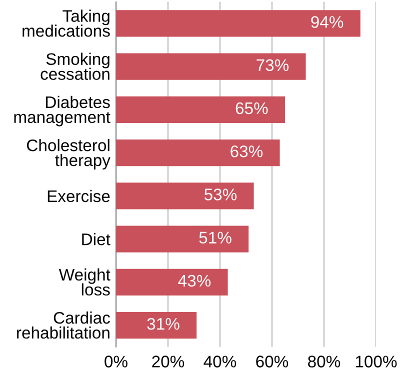 Image resolution: width=400 pixels, height=375 pixels. Describe the element at coordinates (96, 239) in the screenshot. I see `y-tick-label: Diet` at that location.